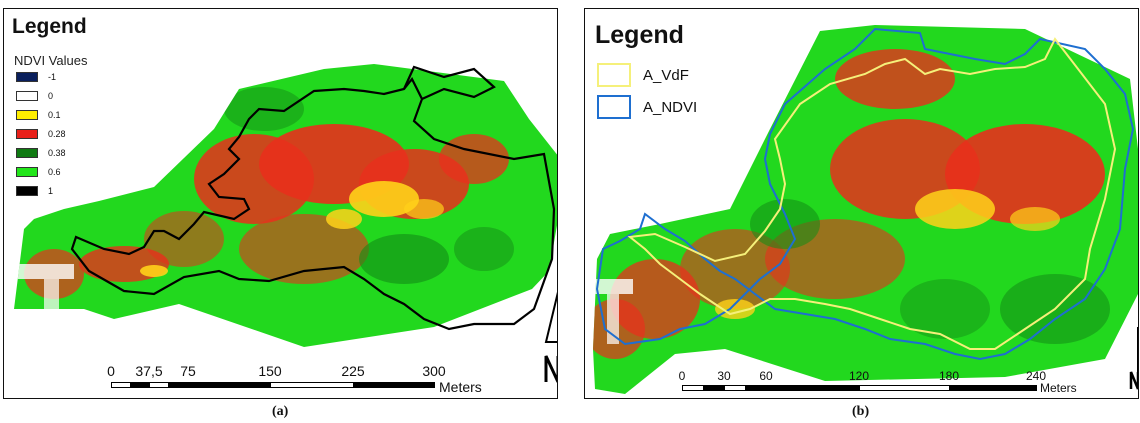 The image size is (1140, 423). I want to click on scale-tick: 120, so click(859, 376).